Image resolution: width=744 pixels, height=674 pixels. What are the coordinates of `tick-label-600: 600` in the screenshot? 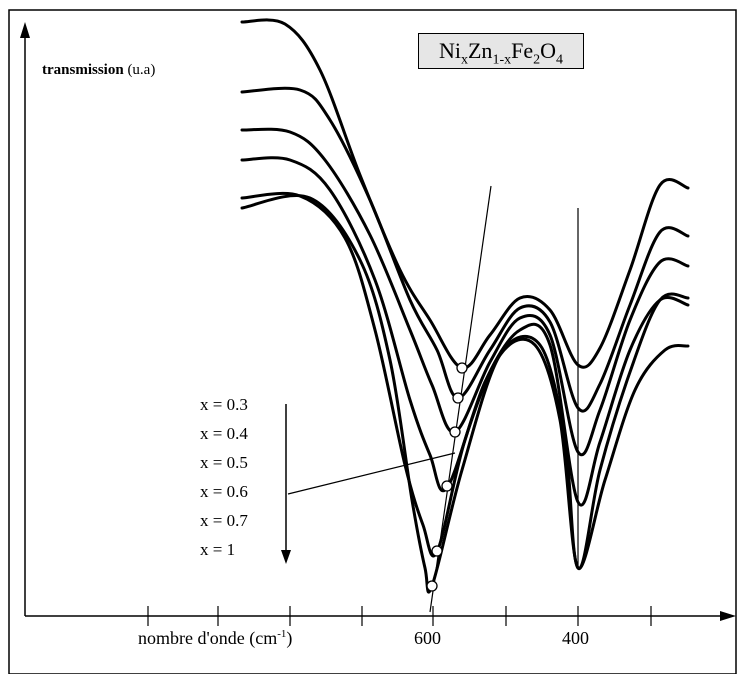 It's located at (427, 638).